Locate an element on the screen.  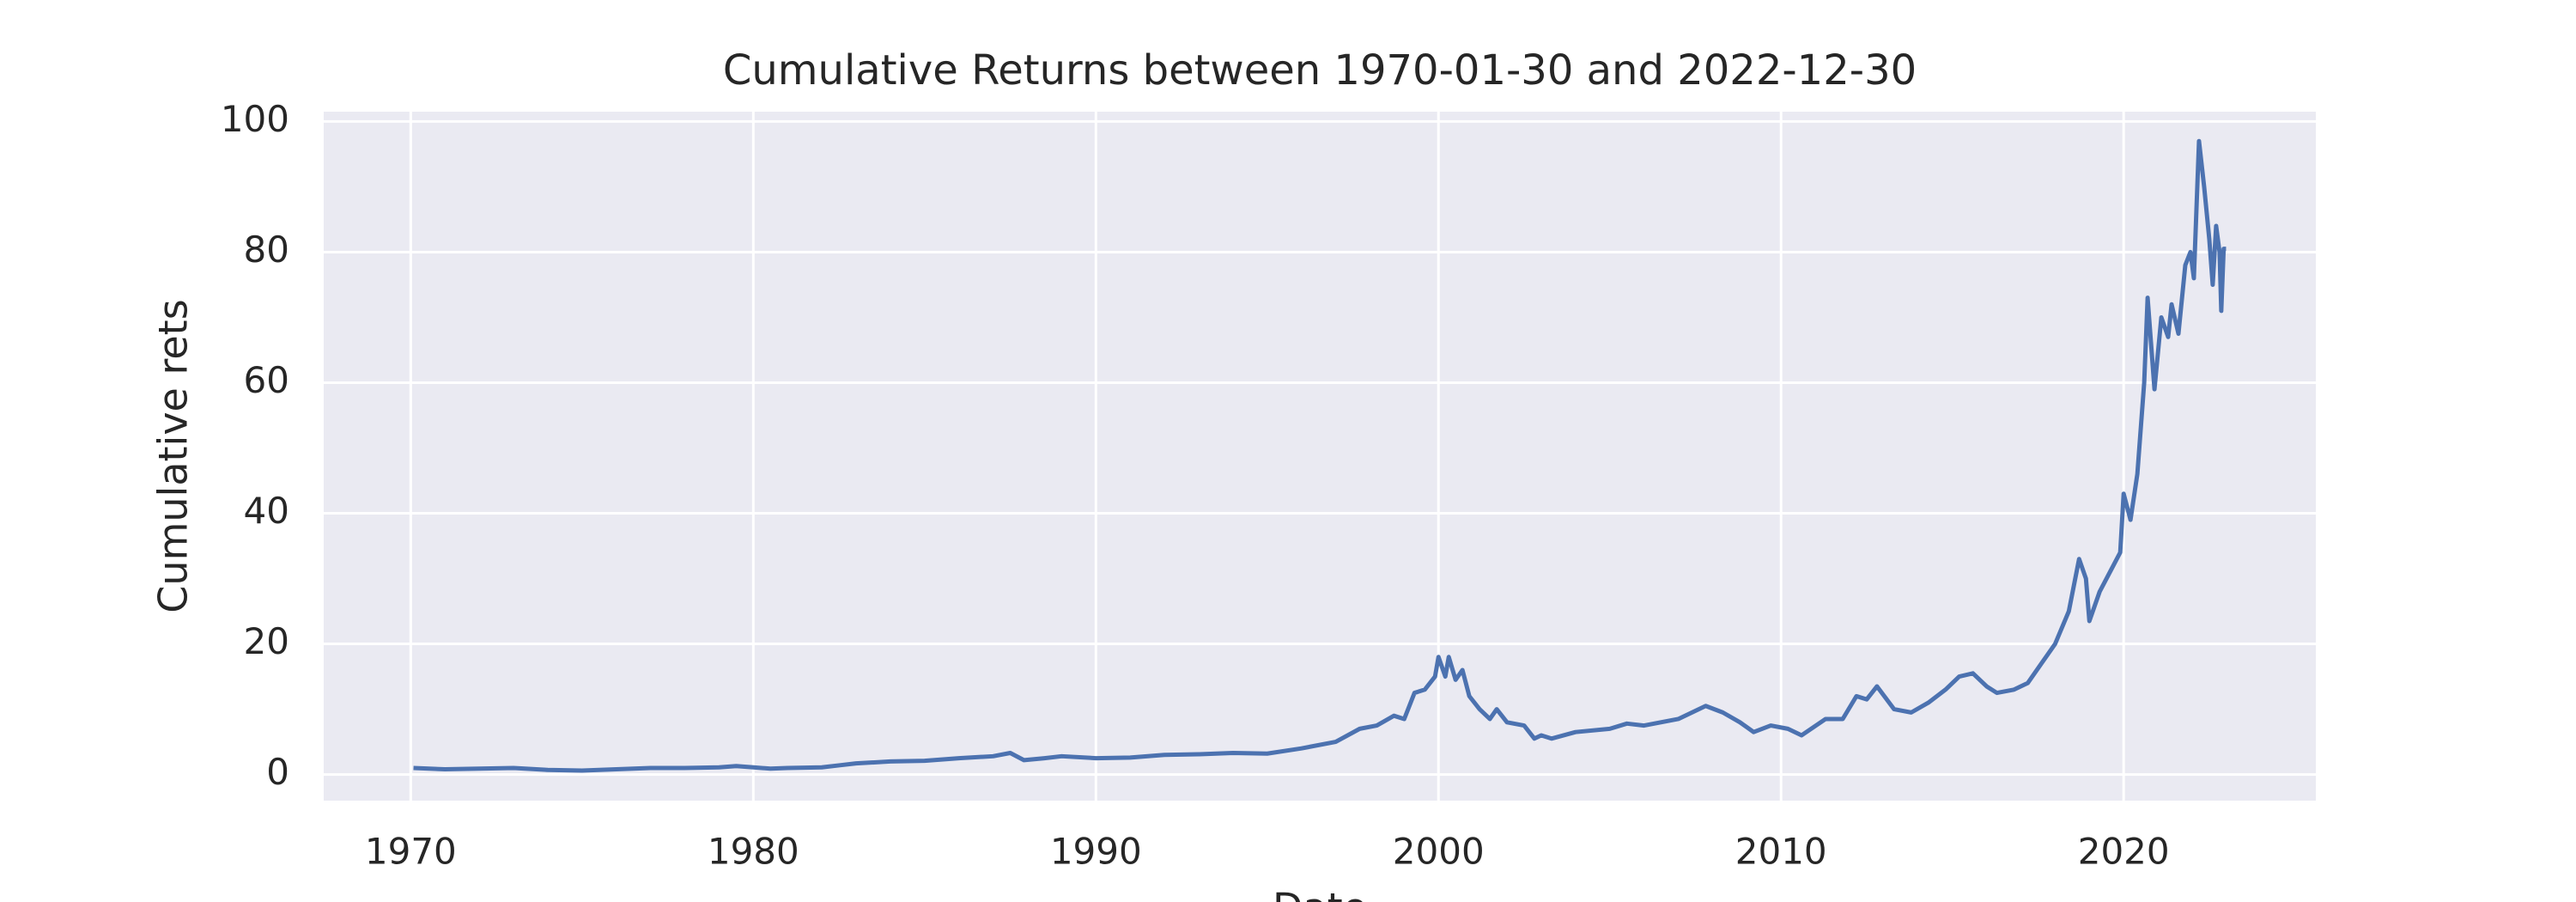
y-axis-label: Cumulative rets is located at coordinates (174, 456).